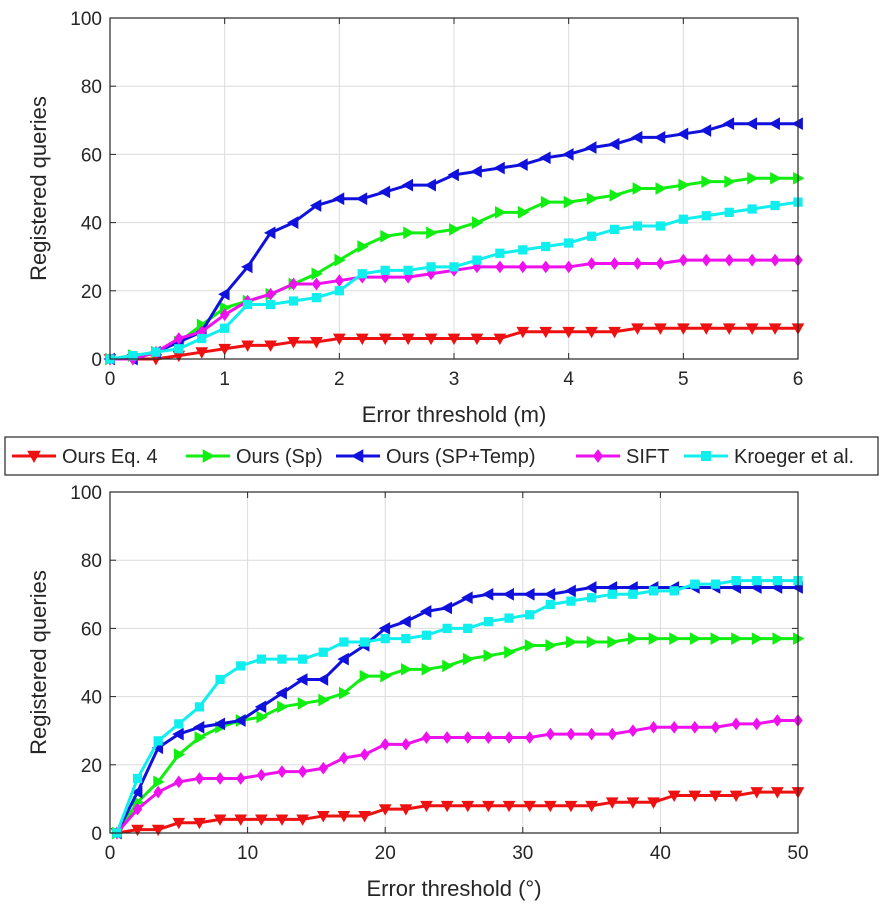 Image resolution: width=883 pixels, height=908 pixels. I want to click on y-tick-label: 20, so click(91, 766).